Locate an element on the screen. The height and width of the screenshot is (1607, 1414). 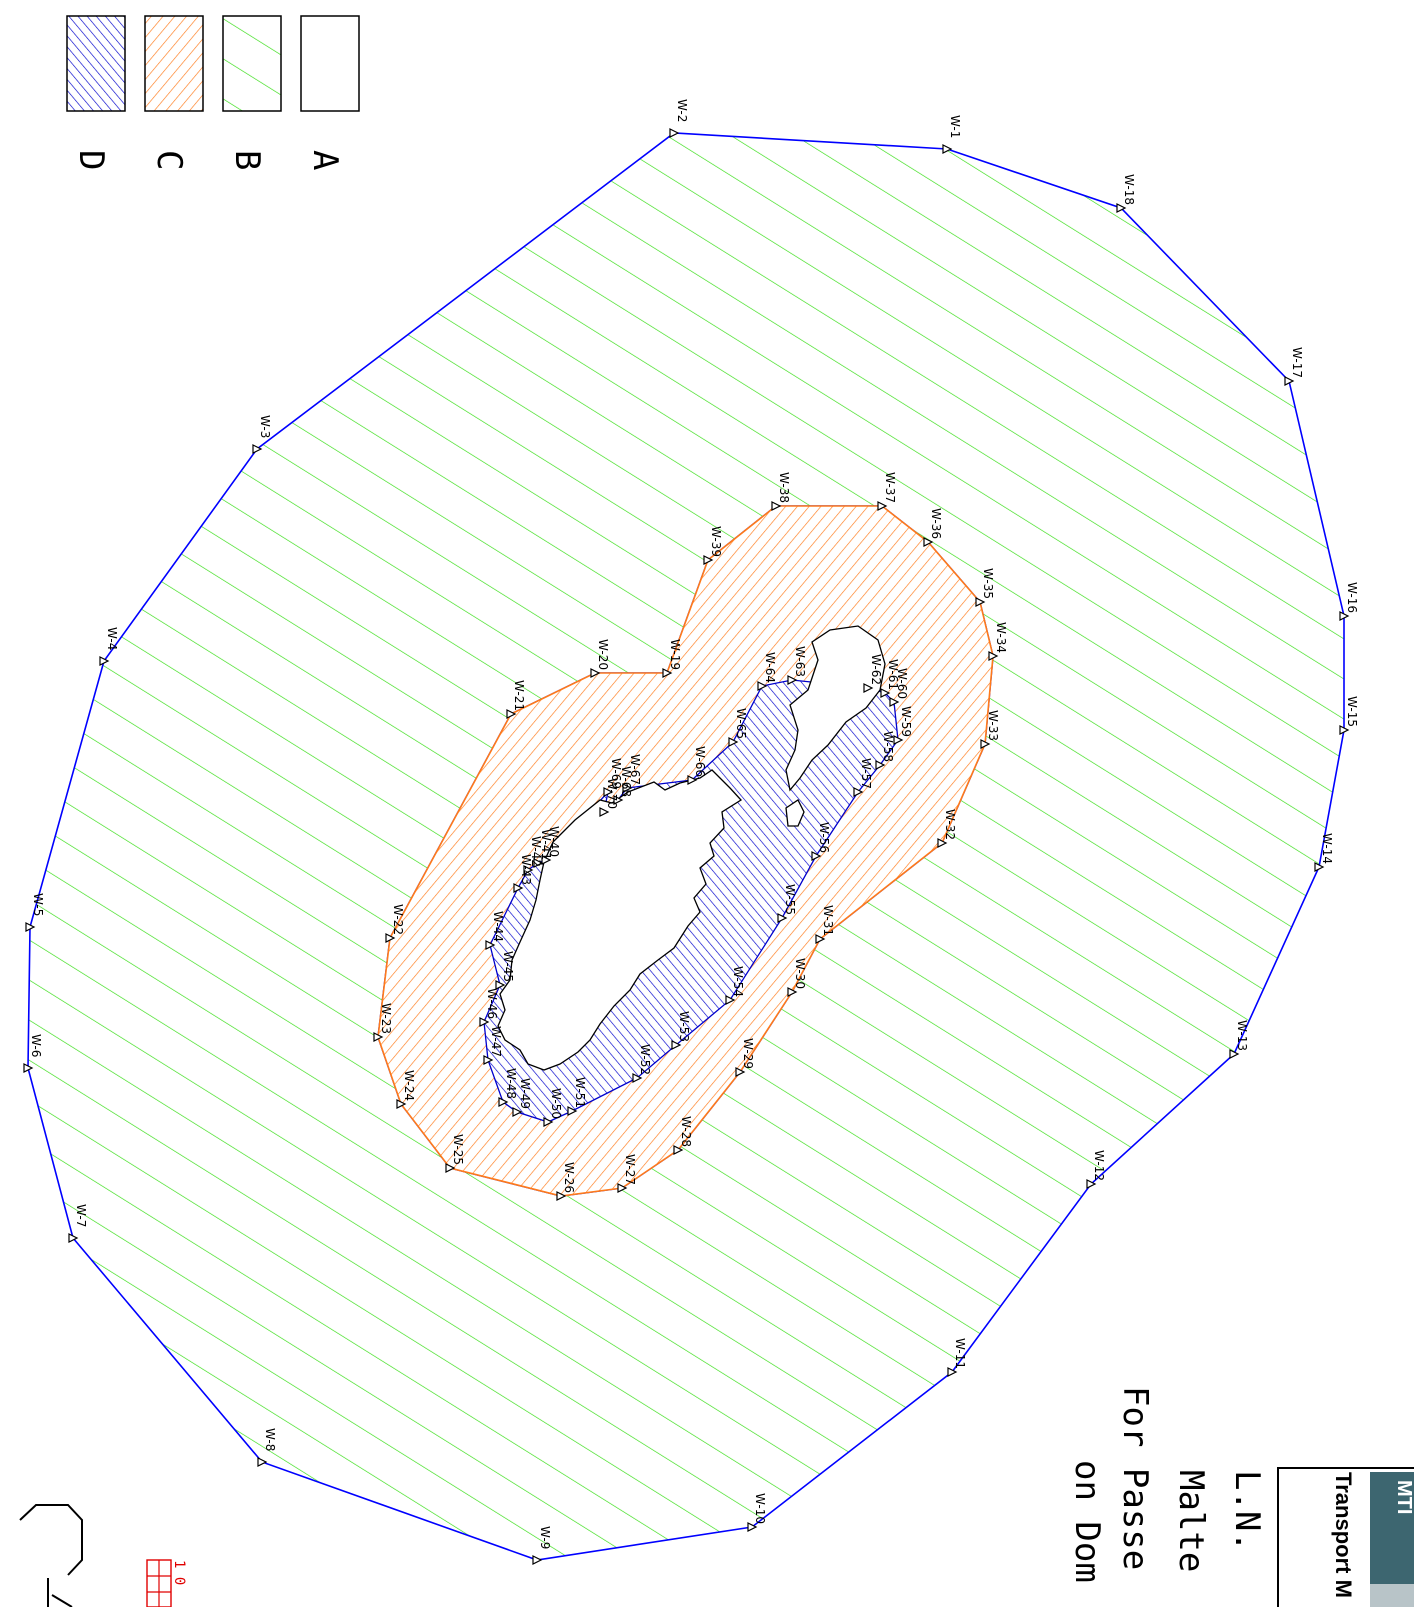
waypoint-w-52: W-52 is located at coordinates (642, 1063).